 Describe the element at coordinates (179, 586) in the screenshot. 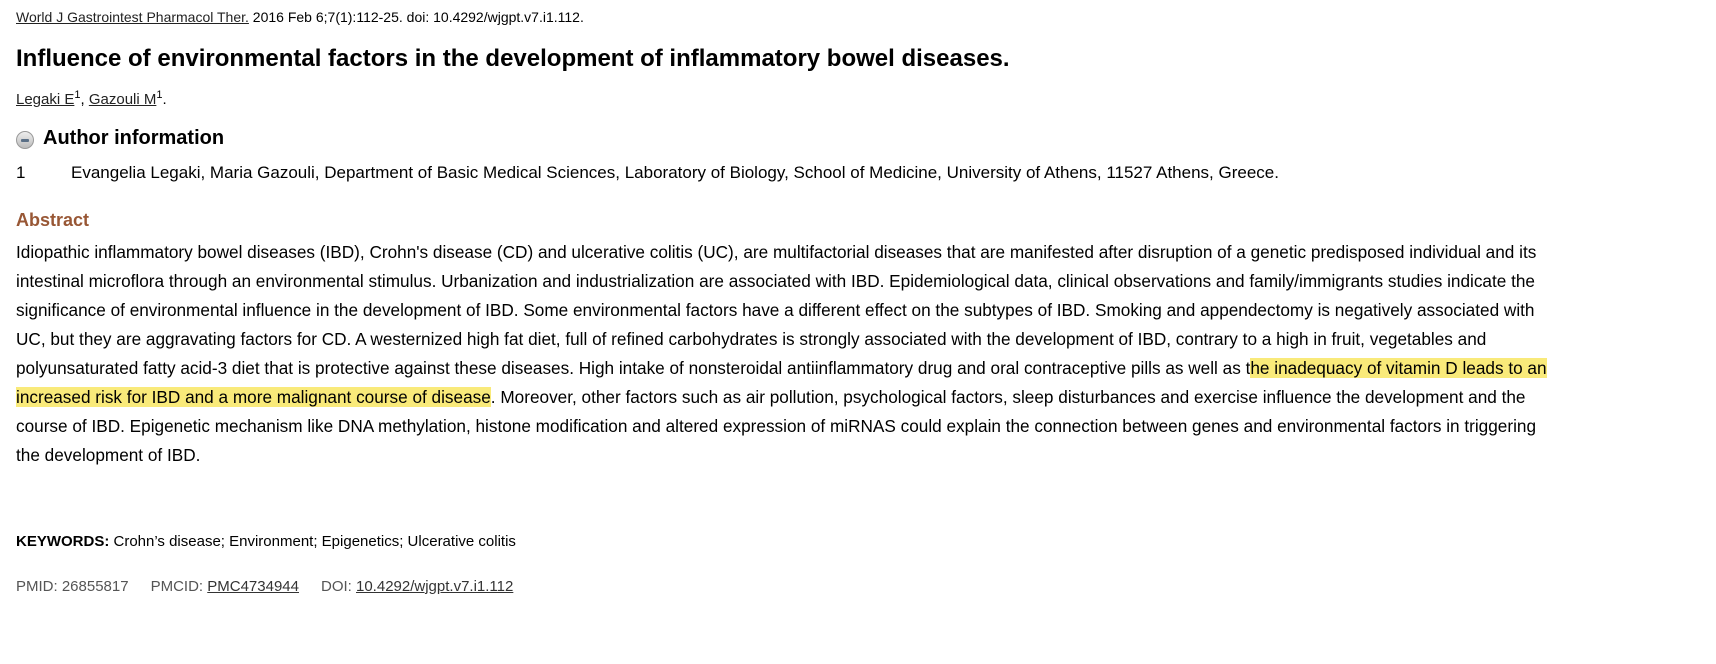

I see `pmcid-label: PMCID:` at that location.